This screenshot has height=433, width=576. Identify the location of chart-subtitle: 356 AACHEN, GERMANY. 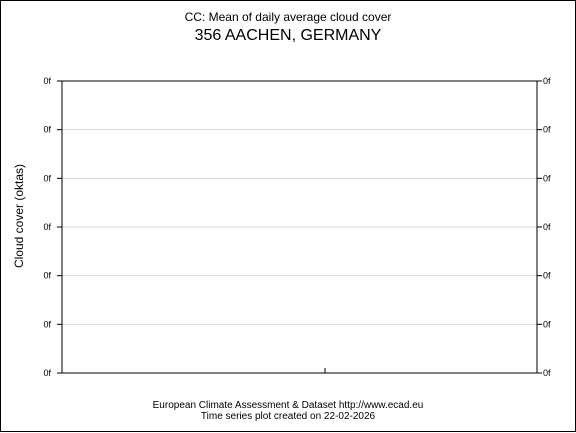
(288, 35).